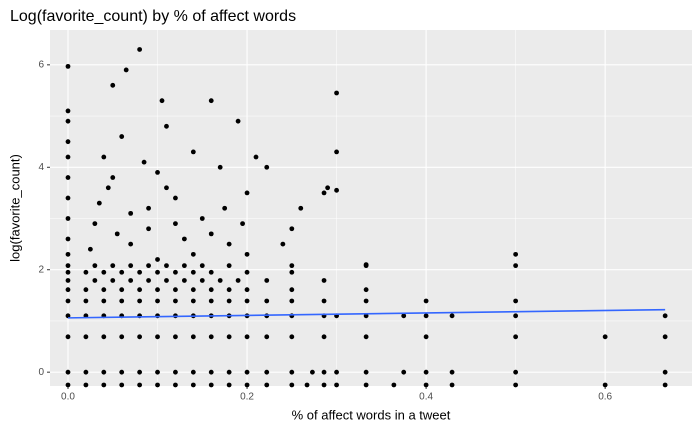  I want to click on y-tick-label: 2, so click(41, 269).